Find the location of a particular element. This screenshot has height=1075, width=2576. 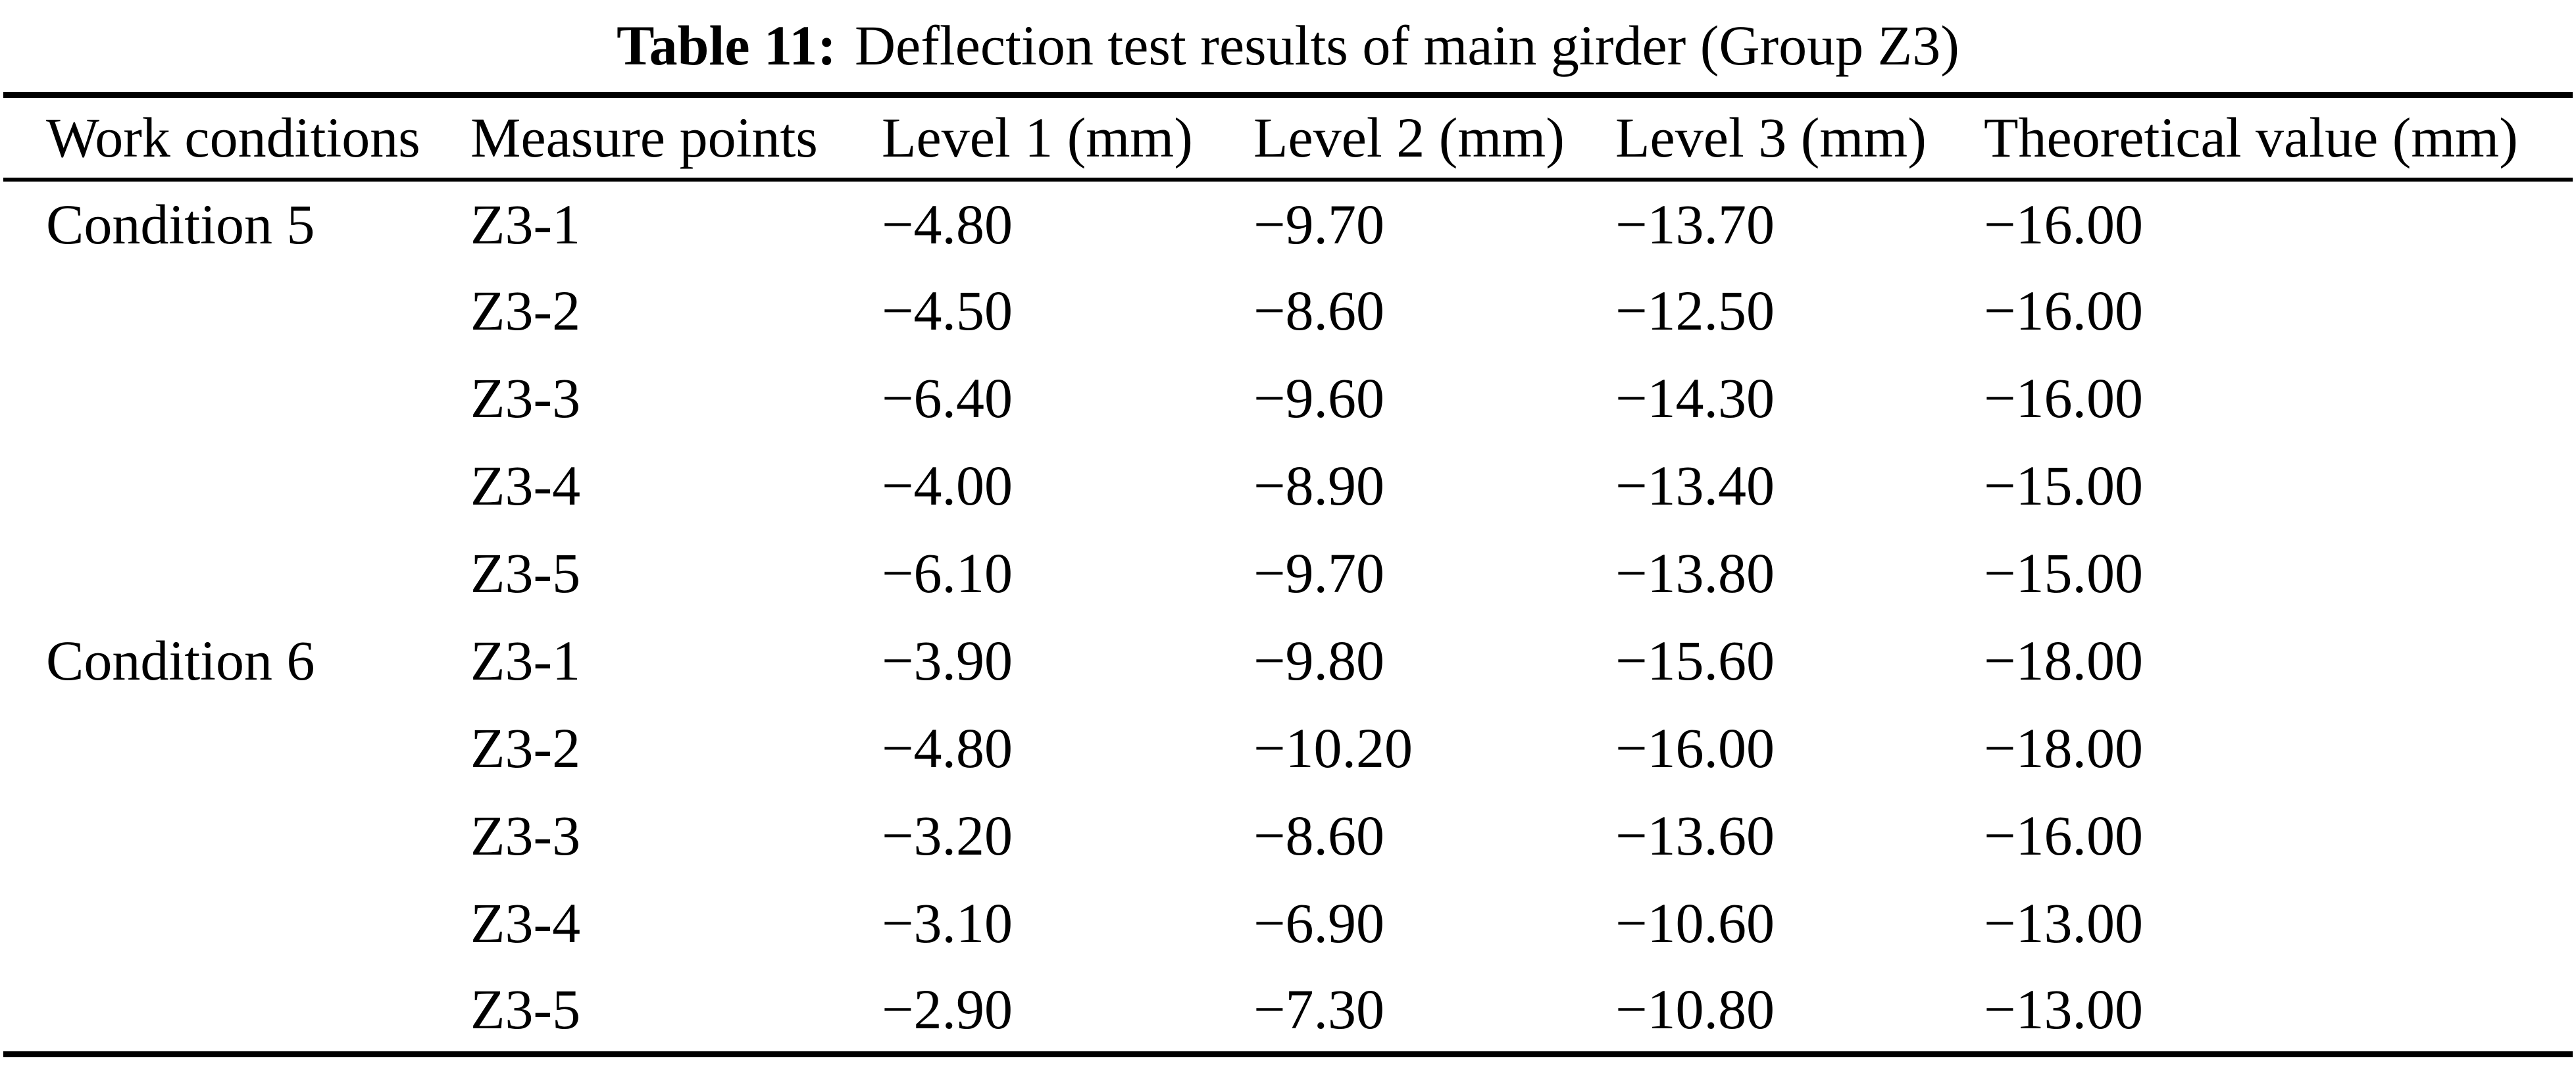

cell-level3: −13.40 is located at coordinates (1695, 486).